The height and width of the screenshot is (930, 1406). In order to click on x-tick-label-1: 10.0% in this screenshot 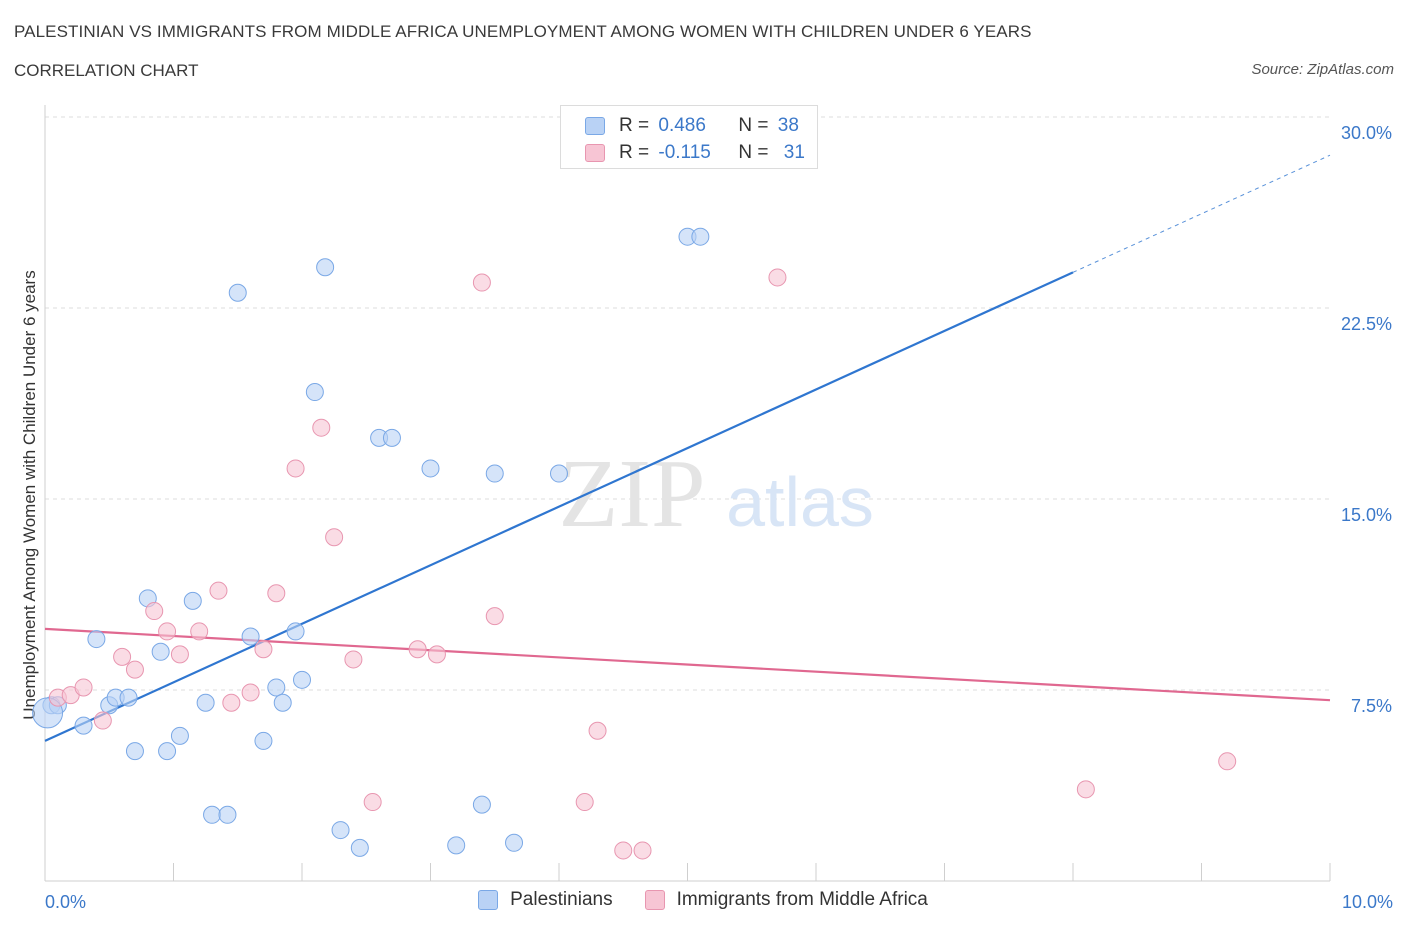, I will do `click(1367, 902)`.